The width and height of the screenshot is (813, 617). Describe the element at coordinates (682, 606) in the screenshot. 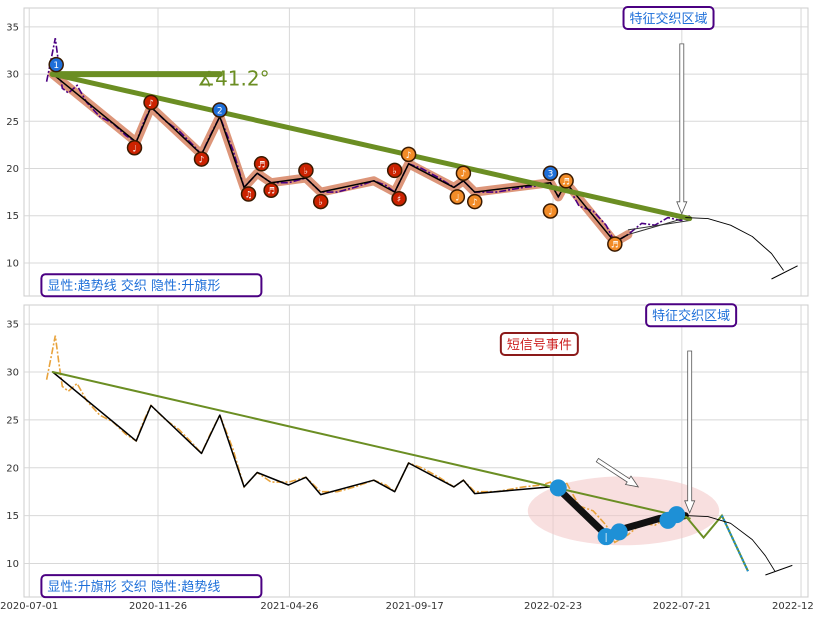

I see `x-tick-label: 2022-07-21` at that location.